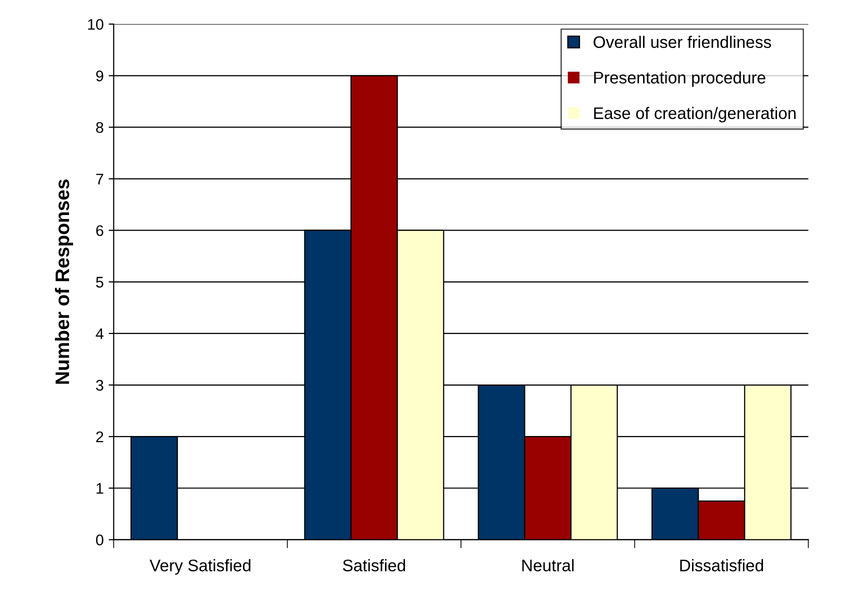  What do you see at coordinates (695, 114) in the screenshot?
I see `legend-label: Ease of creation/generation` at bounding box center [695, 114].